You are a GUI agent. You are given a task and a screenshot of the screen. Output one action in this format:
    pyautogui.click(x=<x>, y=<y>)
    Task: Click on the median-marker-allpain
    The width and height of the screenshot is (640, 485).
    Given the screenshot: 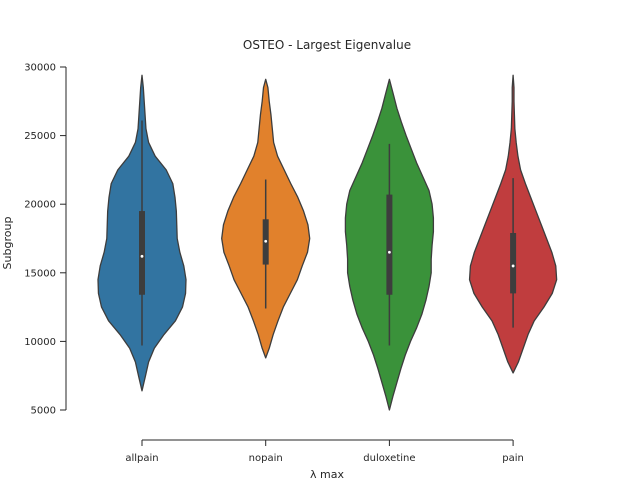 What is the action you would take?
    pyautogui.click(x=142, y=256)
    